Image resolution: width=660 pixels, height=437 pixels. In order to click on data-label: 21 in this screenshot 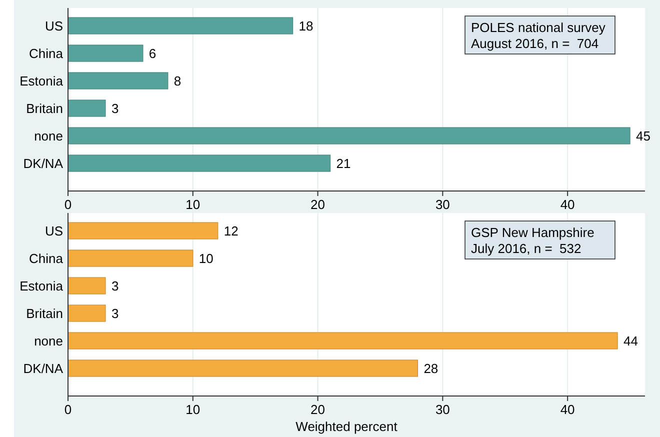, I will do `click(343, 163)`.